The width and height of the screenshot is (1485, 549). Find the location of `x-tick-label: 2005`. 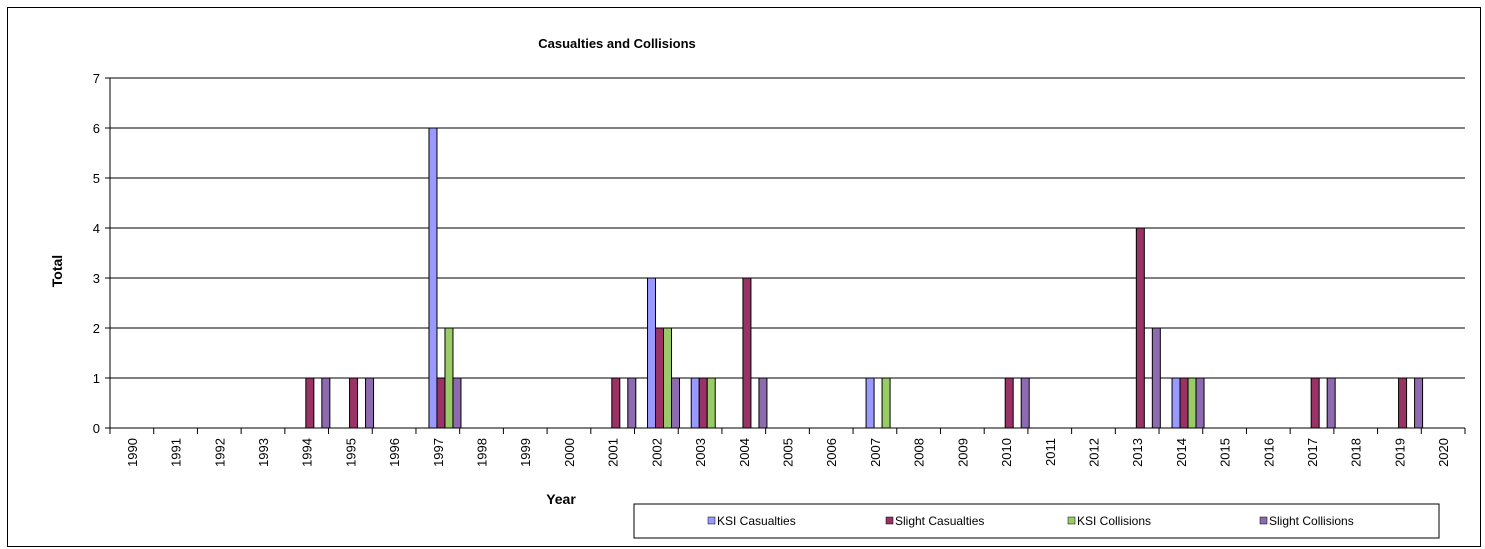

x-tick-label: 2005 is located at coordinates (788, 452).